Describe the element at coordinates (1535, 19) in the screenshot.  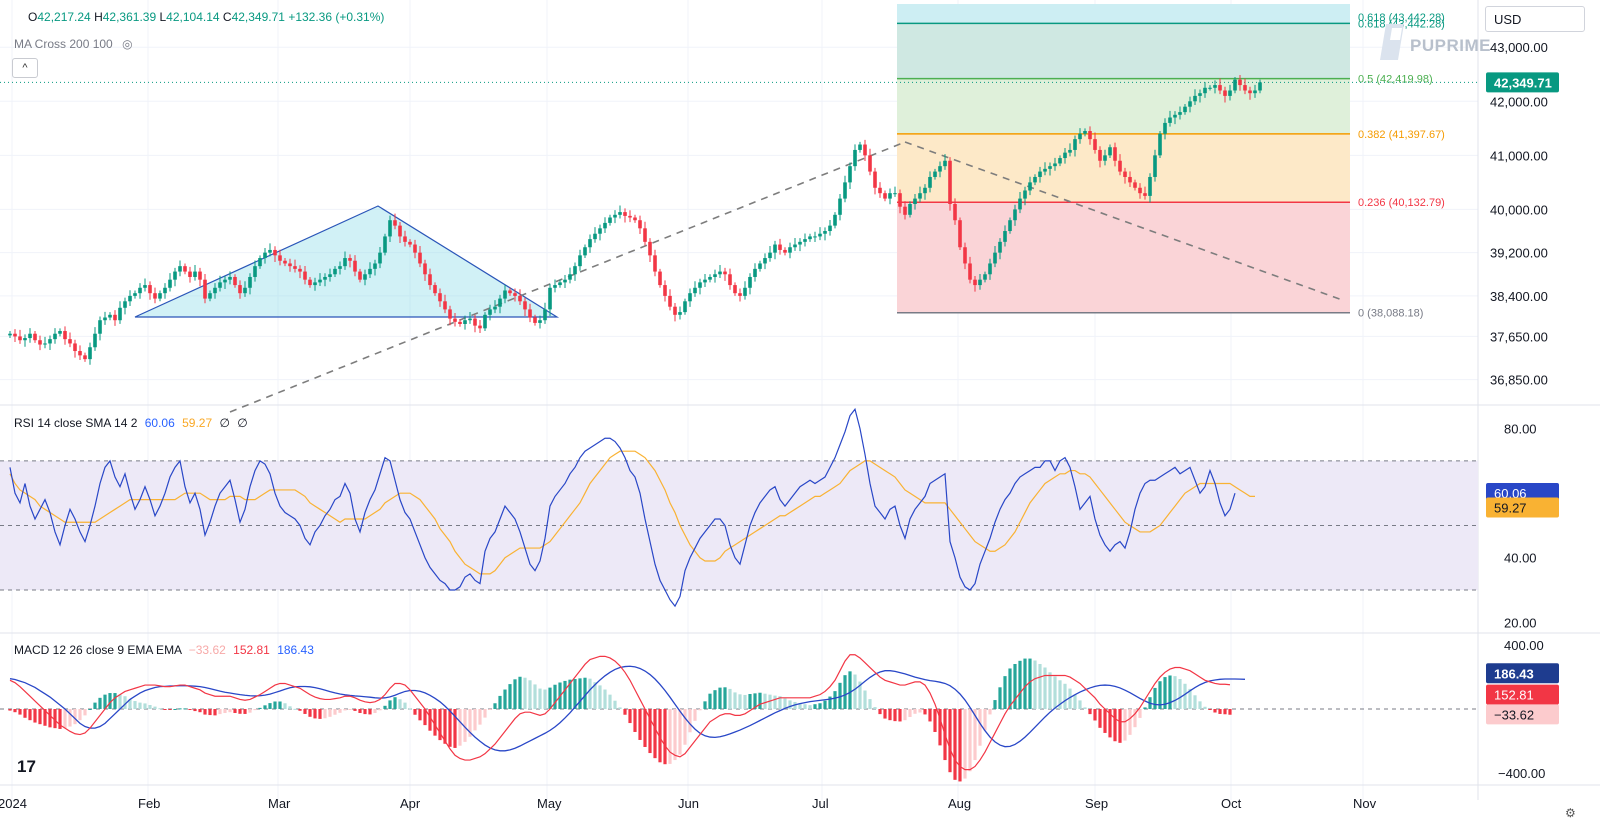
I see `currency-selector: USD` at that location.